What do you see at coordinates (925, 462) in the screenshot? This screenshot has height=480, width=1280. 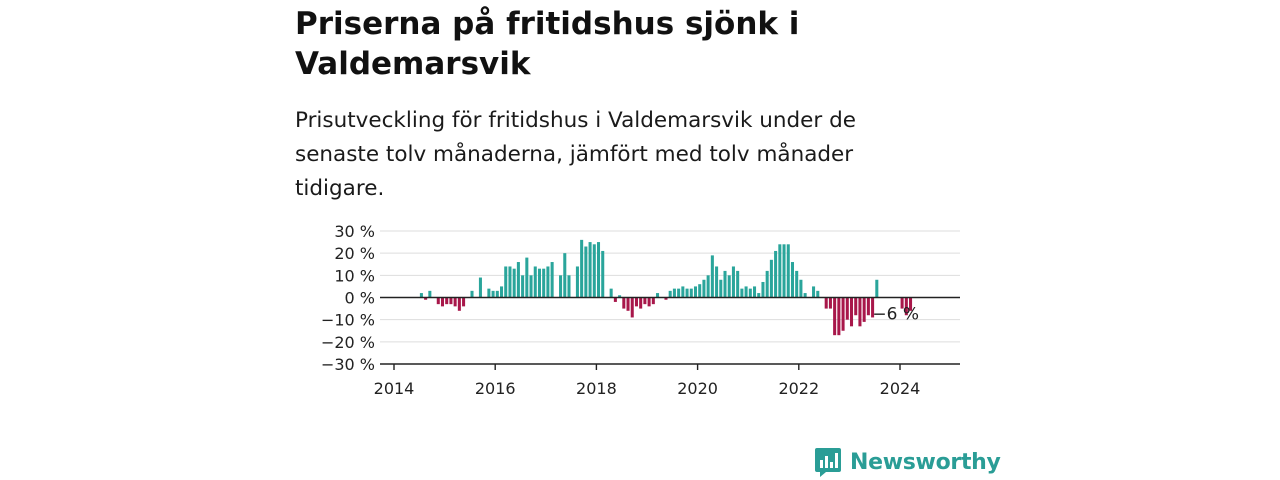 I see `brand-name: Newsworthy` at bounding box center [925, 462].